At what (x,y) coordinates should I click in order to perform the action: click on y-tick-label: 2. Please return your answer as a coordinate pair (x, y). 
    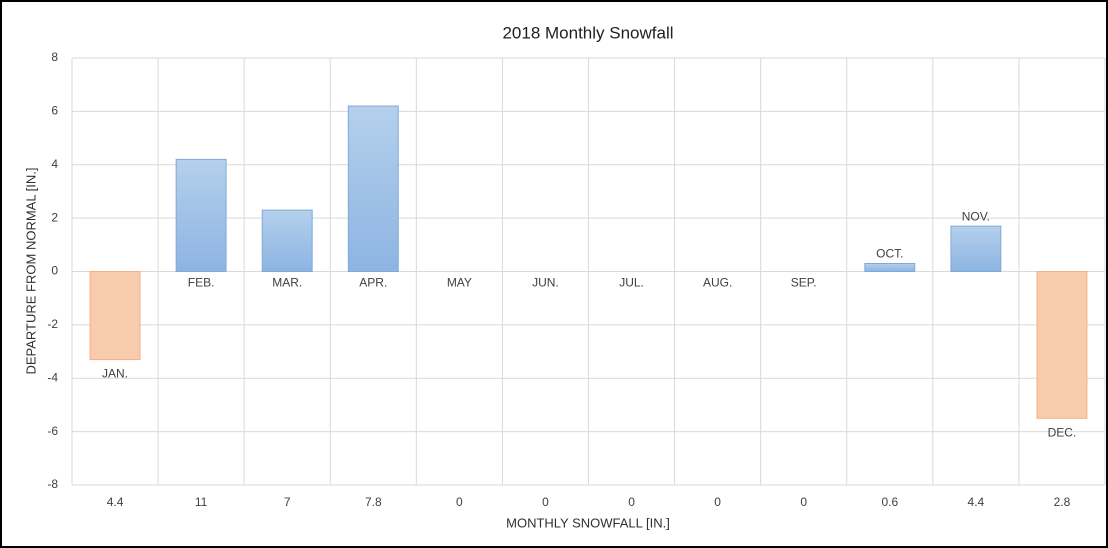
    Looking at the image, I should click on (54, 217).